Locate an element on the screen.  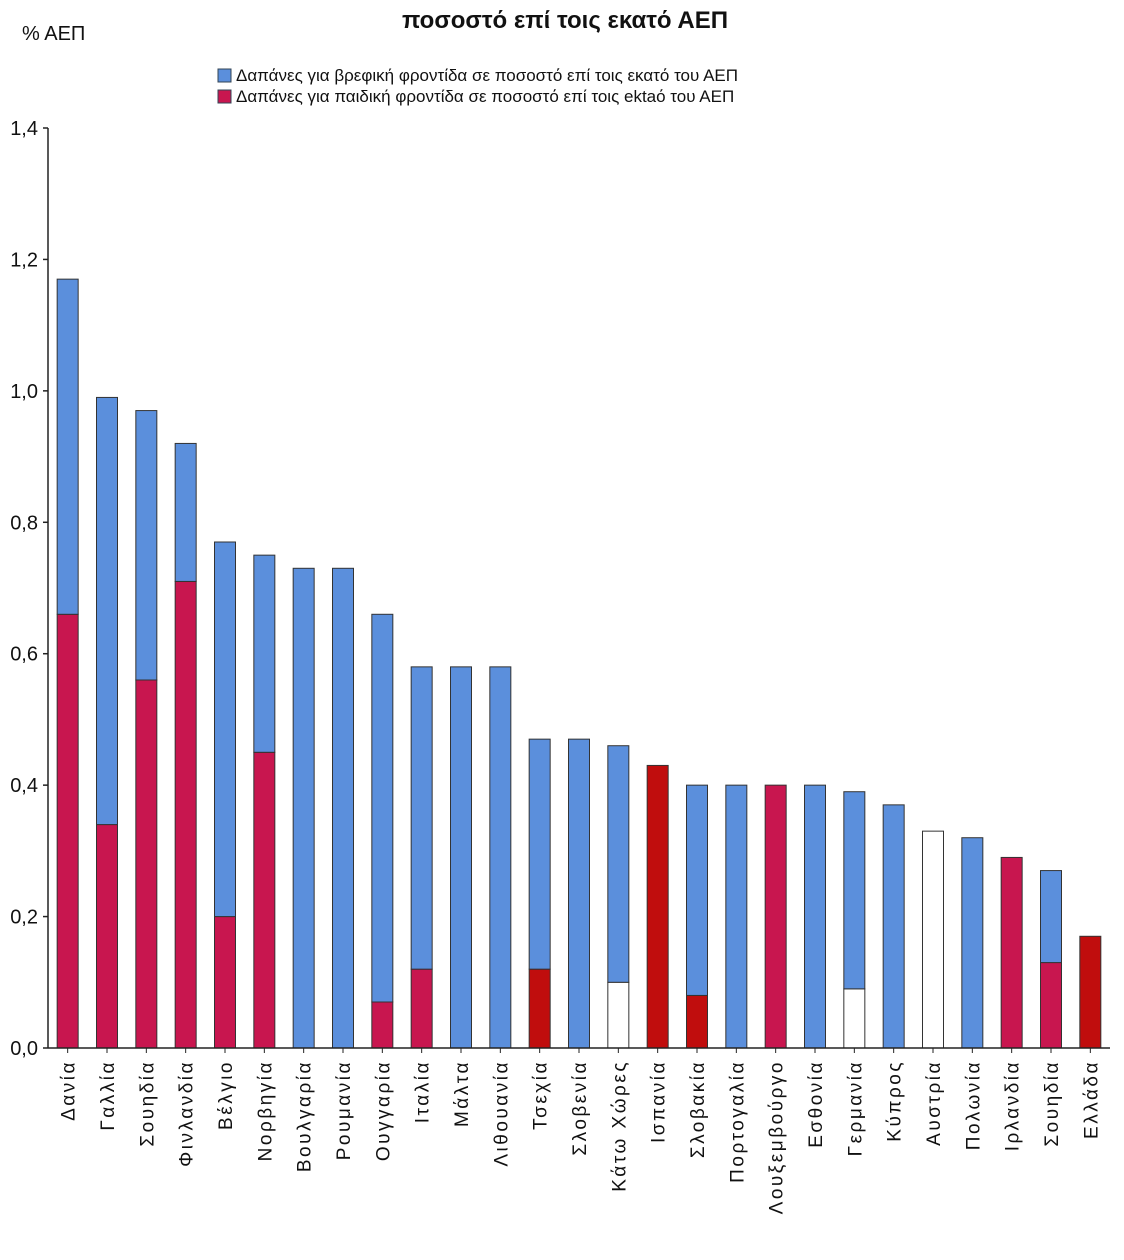
x-category-label: Βέλγιο is located at coordinates (226, 1095).